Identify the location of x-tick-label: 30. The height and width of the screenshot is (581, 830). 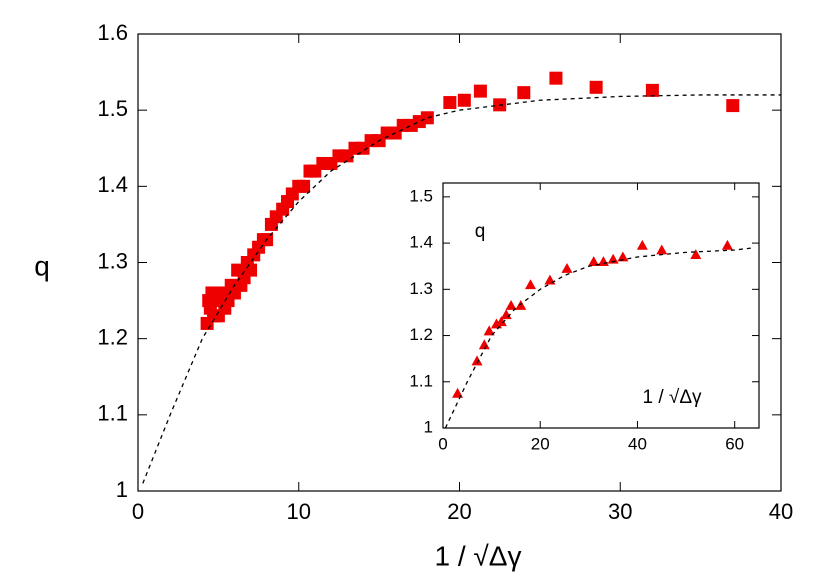
(620, 511).